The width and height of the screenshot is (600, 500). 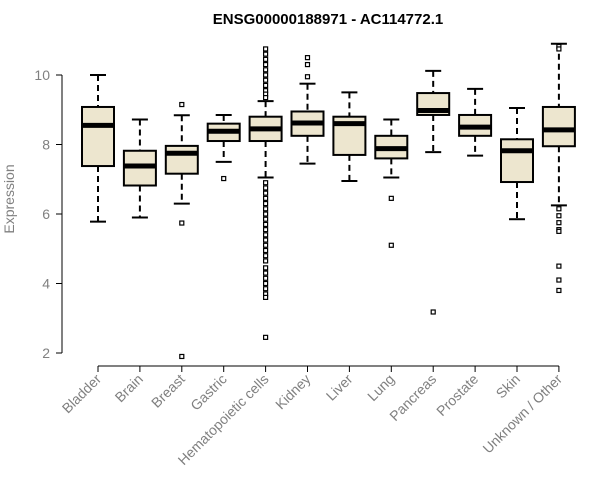 I want to click on y-tick-label: 4, so click(x=46, y=284).